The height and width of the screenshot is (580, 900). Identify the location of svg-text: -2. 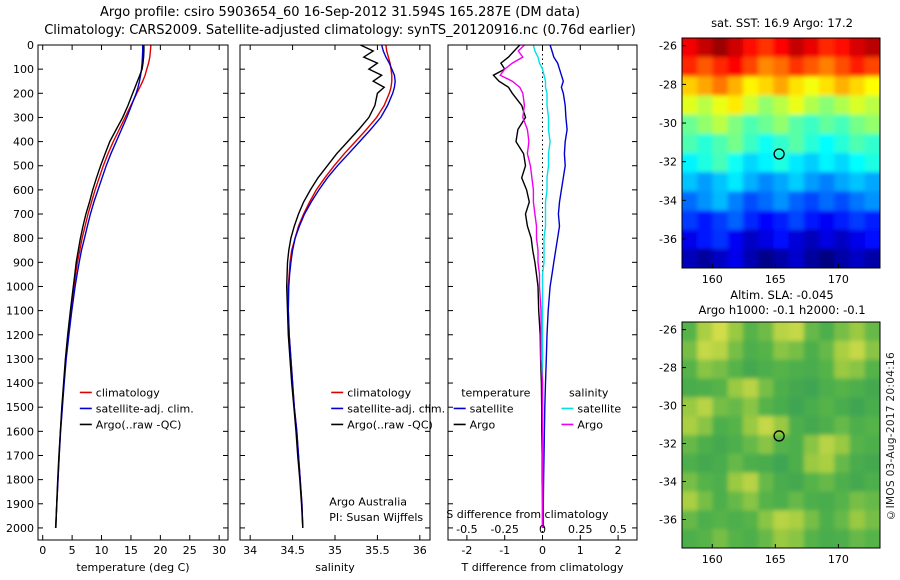
(466, 550).